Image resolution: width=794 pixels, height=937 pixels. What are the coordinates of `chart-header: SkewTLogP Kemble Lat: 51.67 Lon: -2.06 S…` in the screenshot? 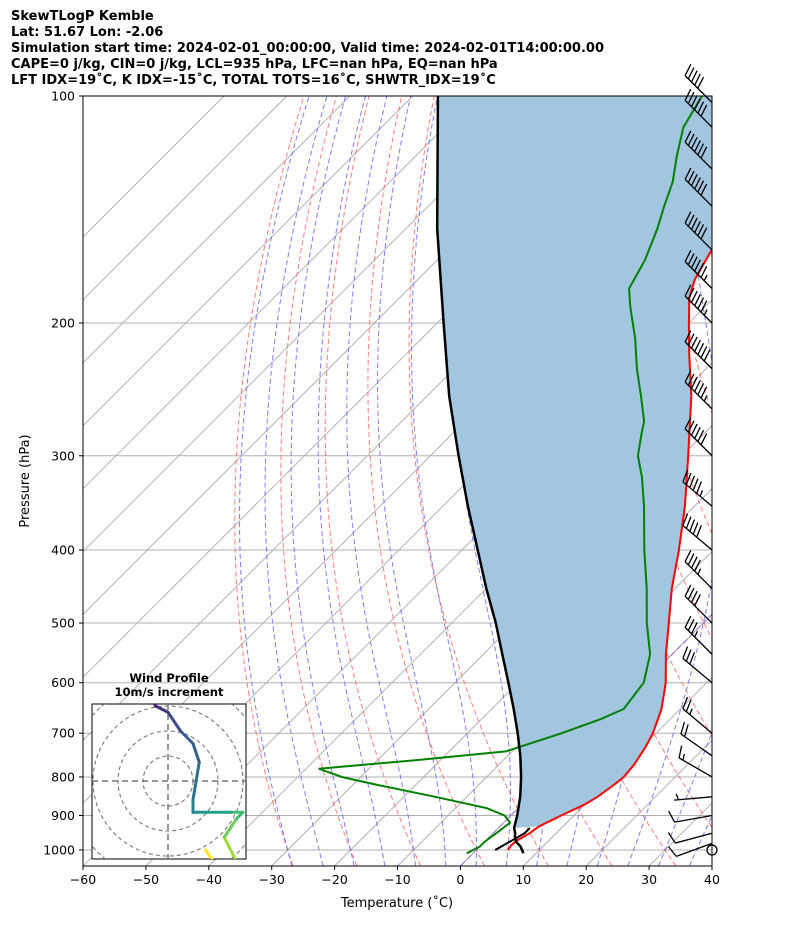 It's located at (307, 49).